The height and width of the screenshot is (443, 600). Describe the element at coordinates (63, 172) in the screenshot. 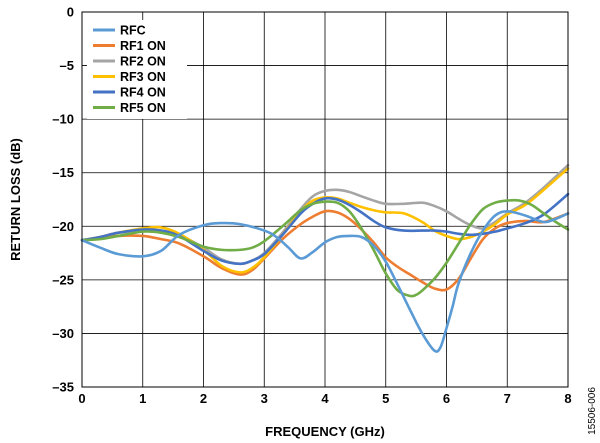

I see `y-tick-label: –15` at that location.